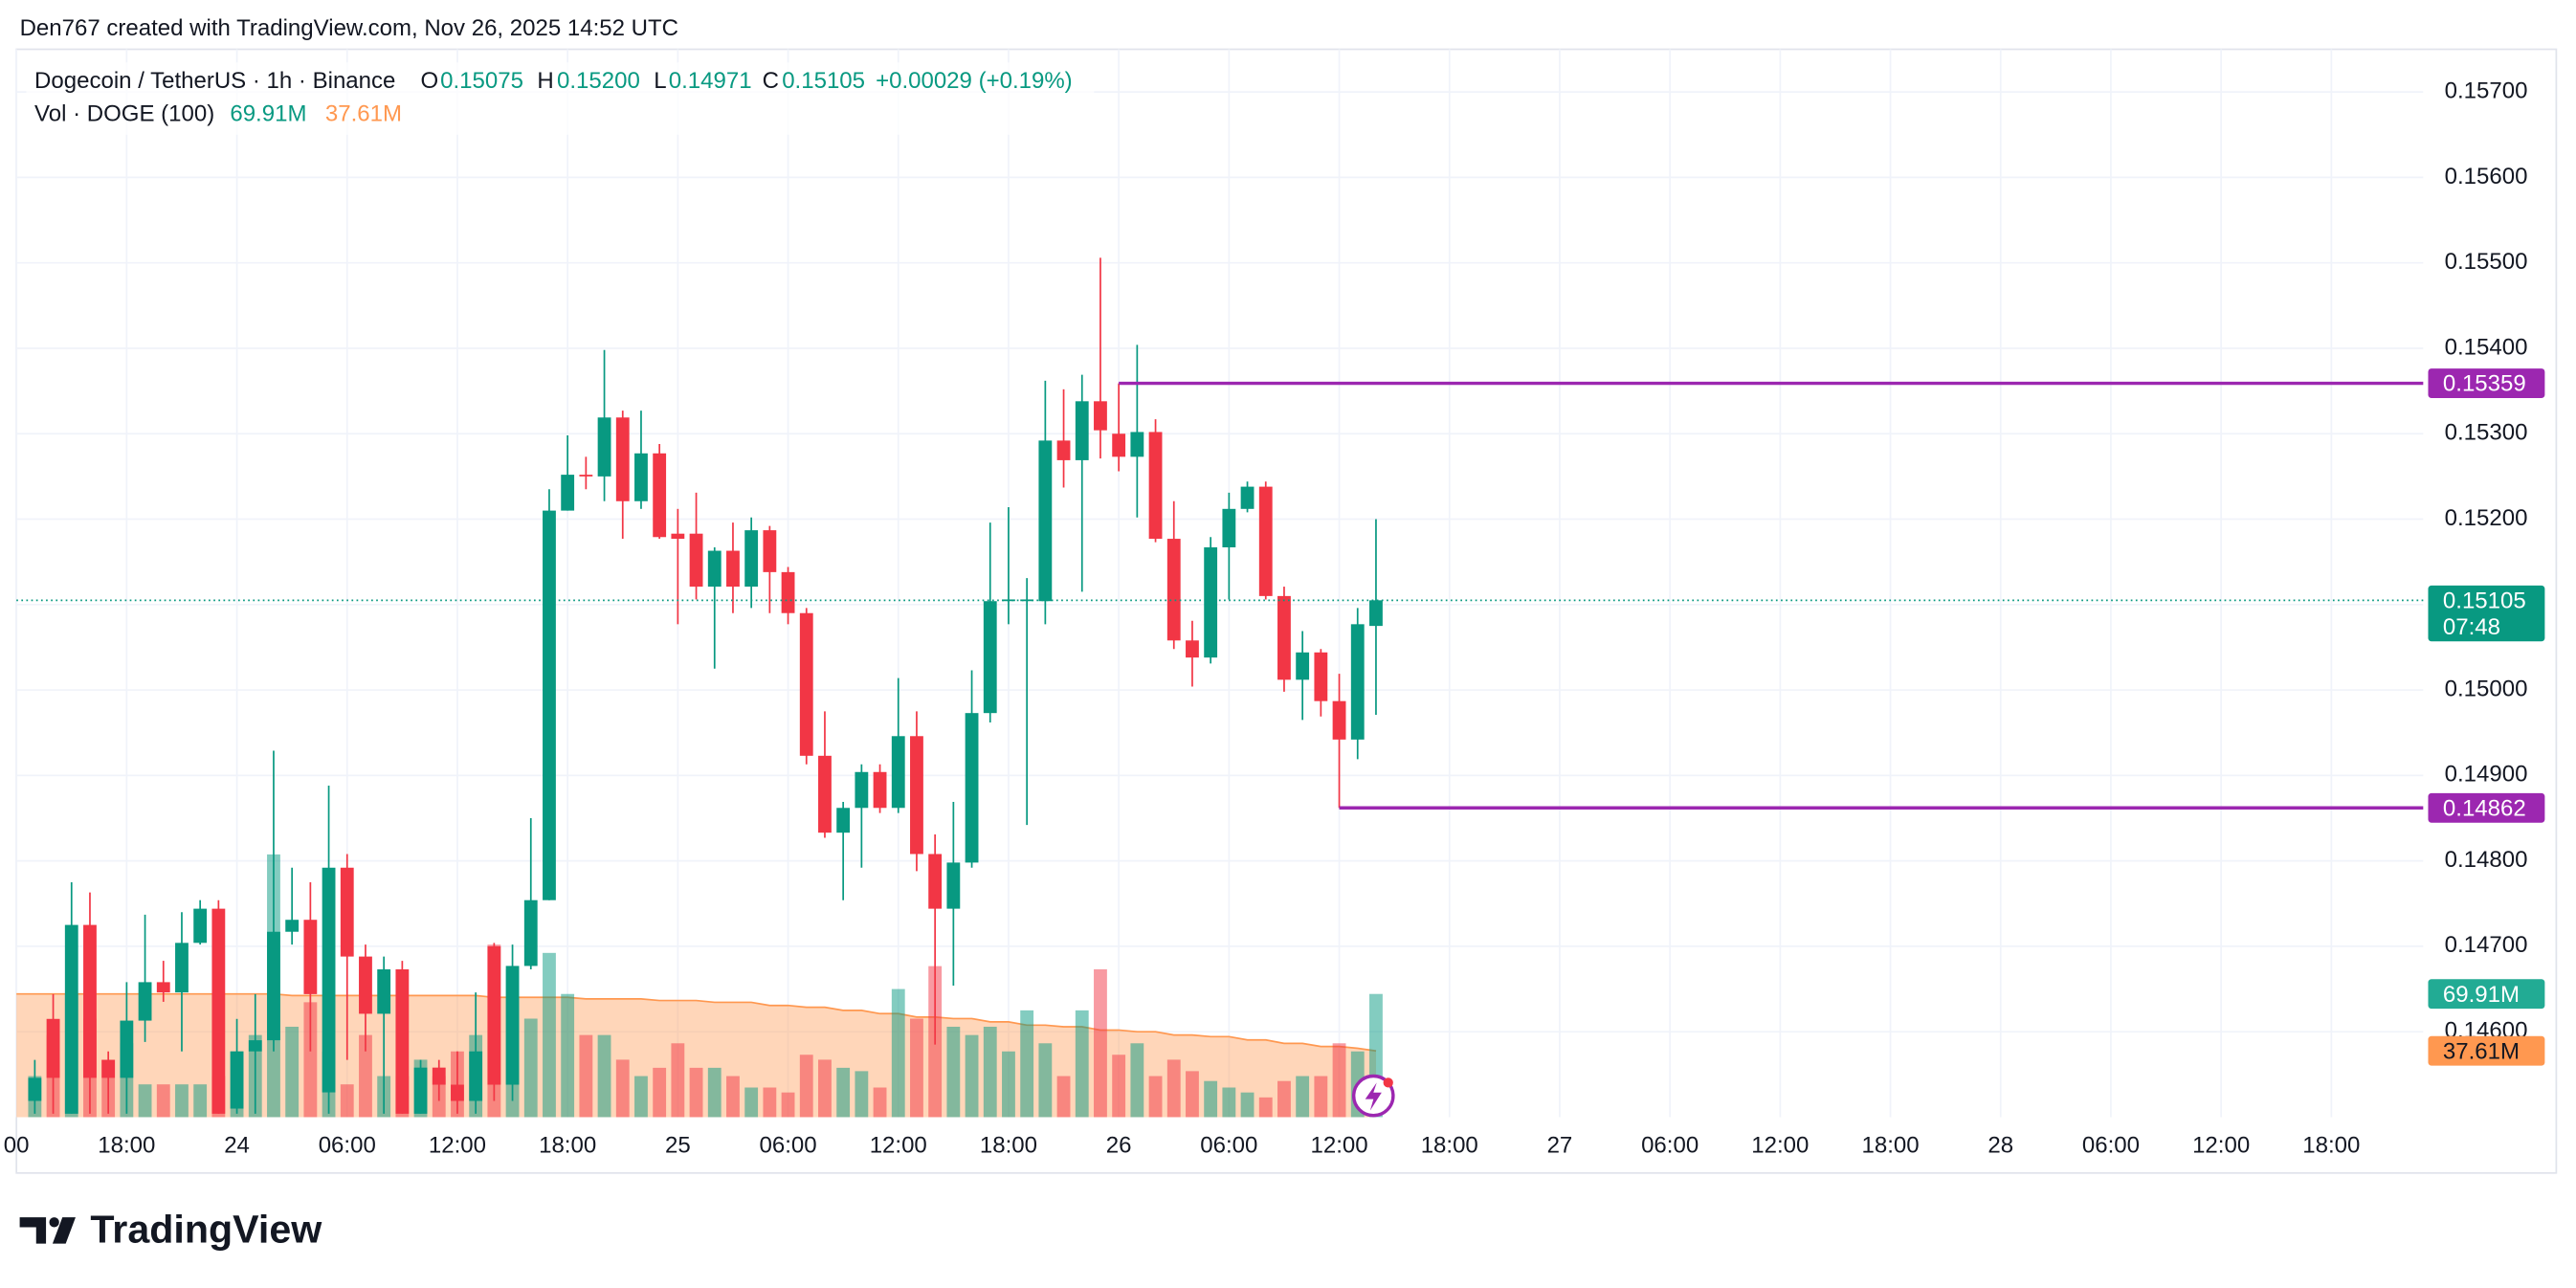 The height and width of the screenshot is (1288, 2576). What do you see at coordinates (2486, 994) in the screenshot?
I see `volume-label-bg` at bounding box center [2486, 994].